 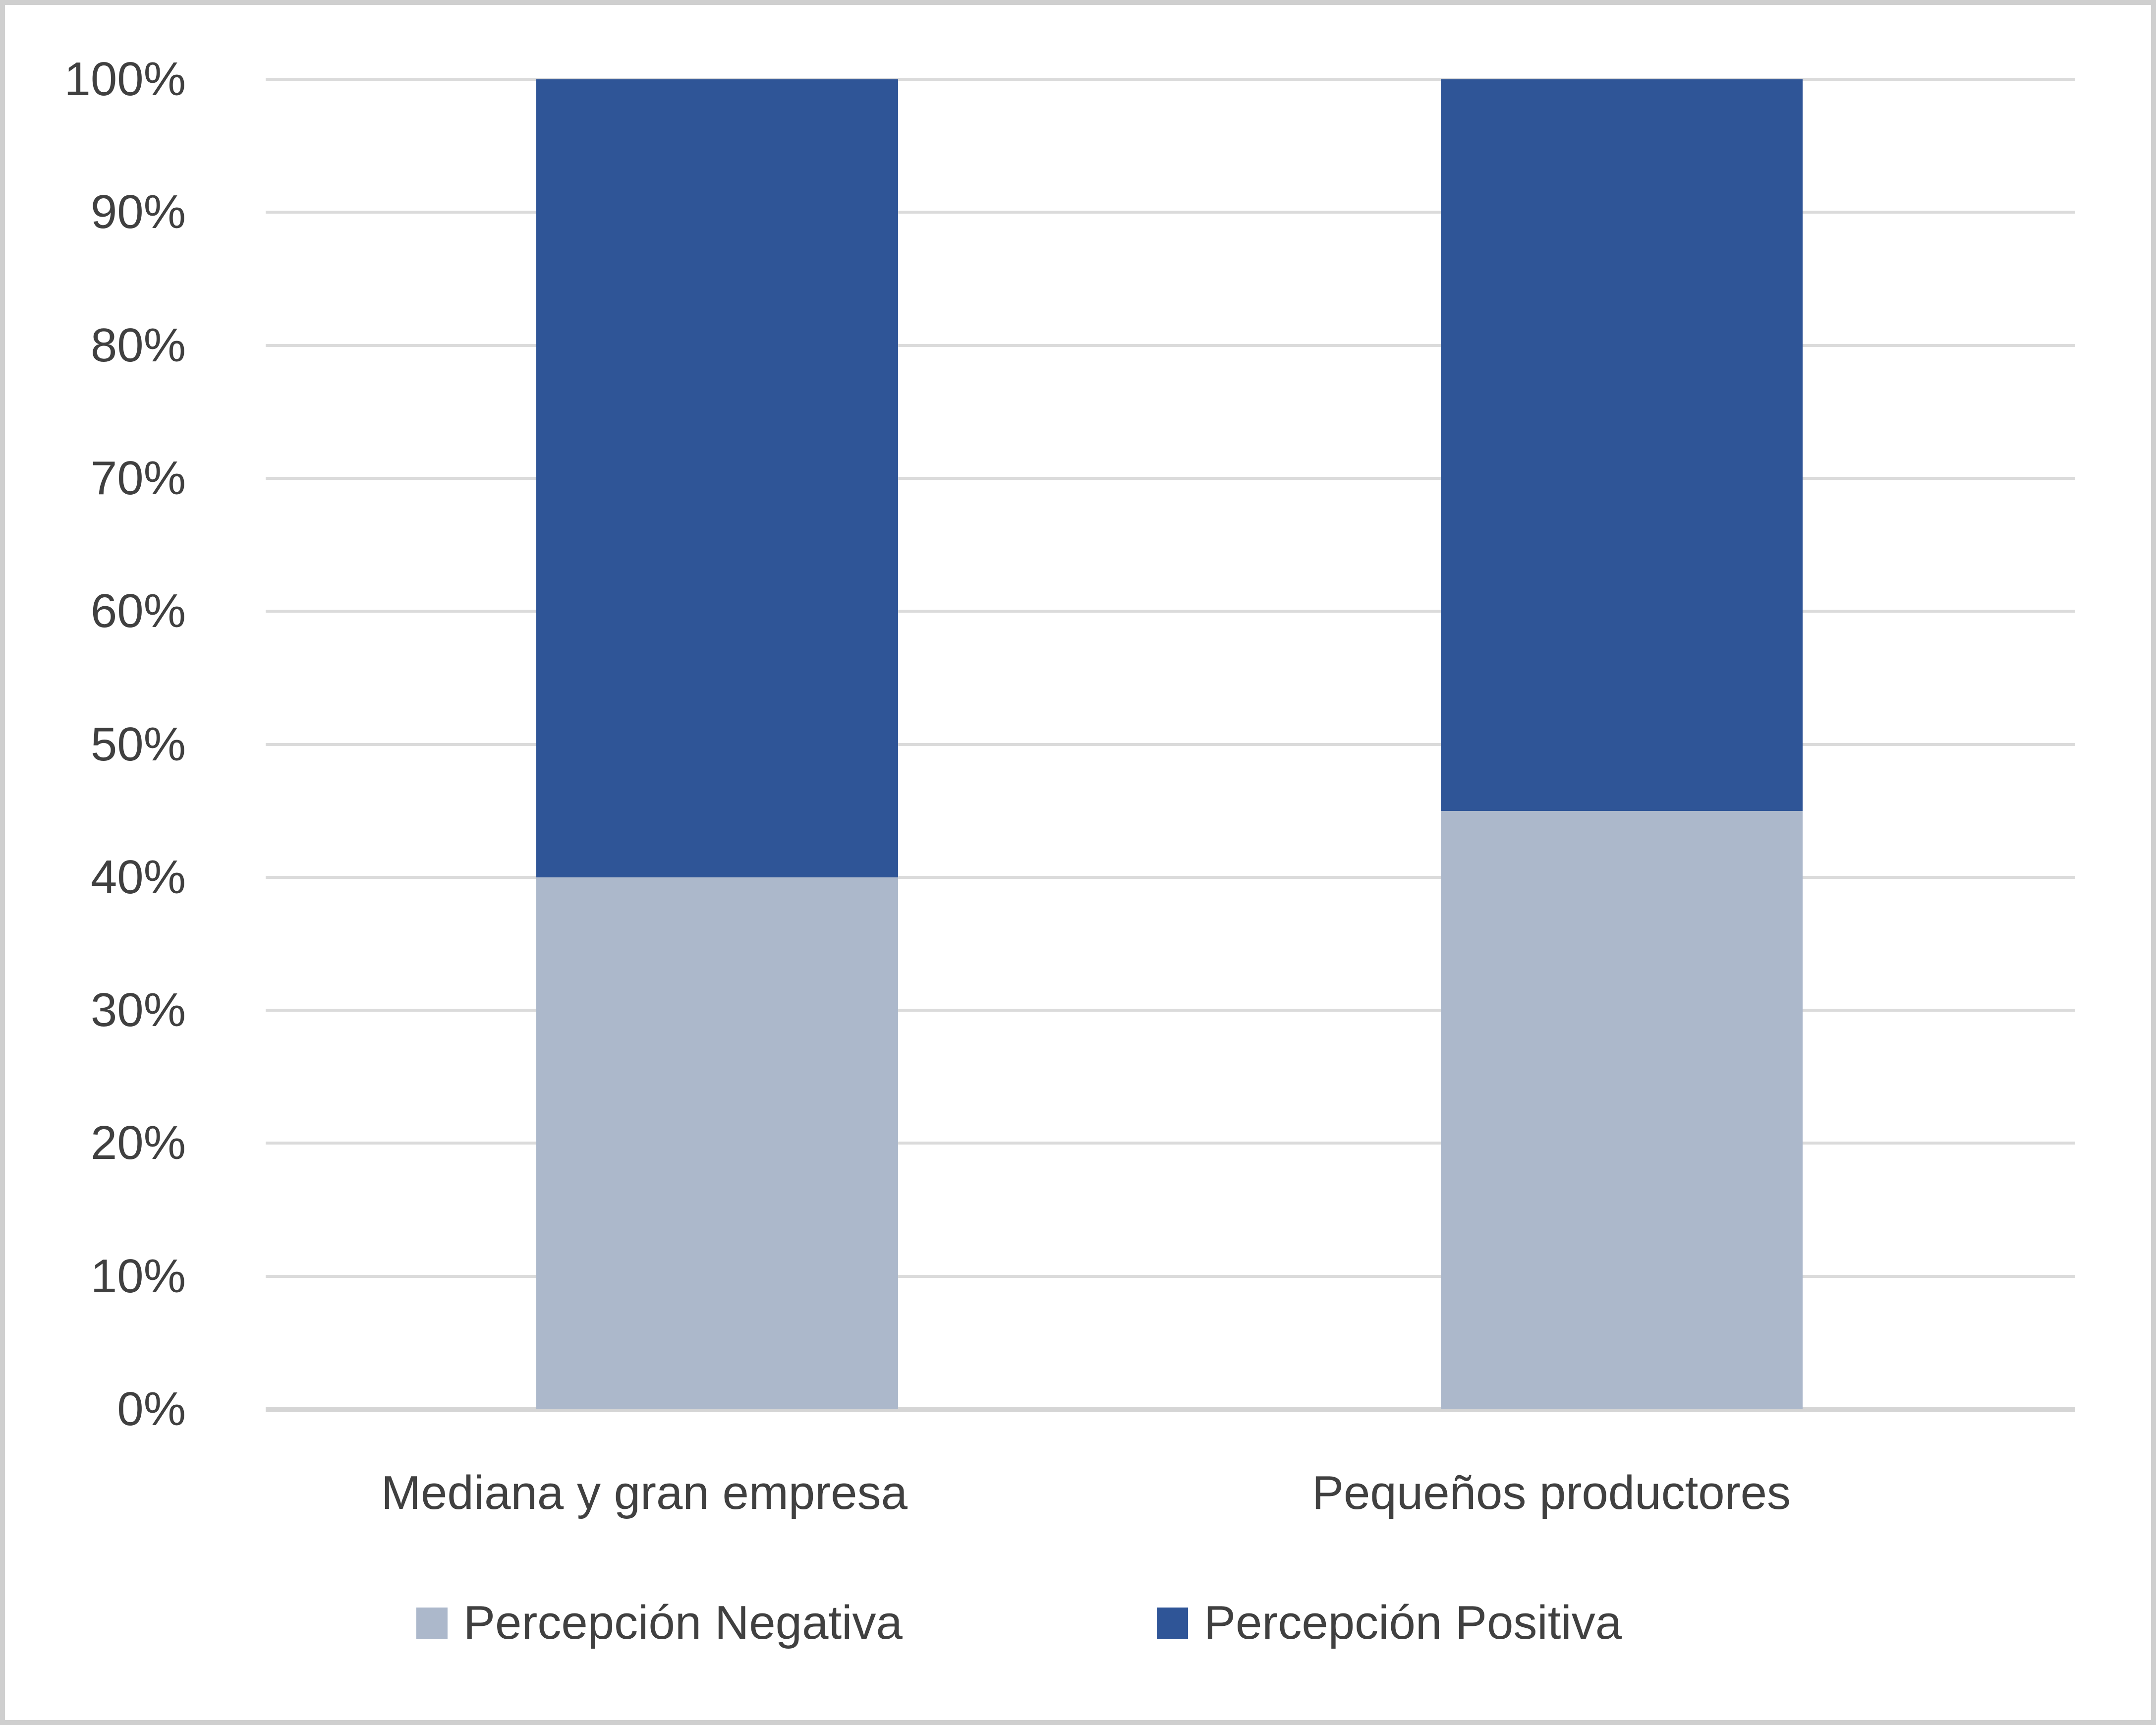 I want to click on category-label-pequenos-productores: Pequeños productores, so click(x=1551, y=1492).